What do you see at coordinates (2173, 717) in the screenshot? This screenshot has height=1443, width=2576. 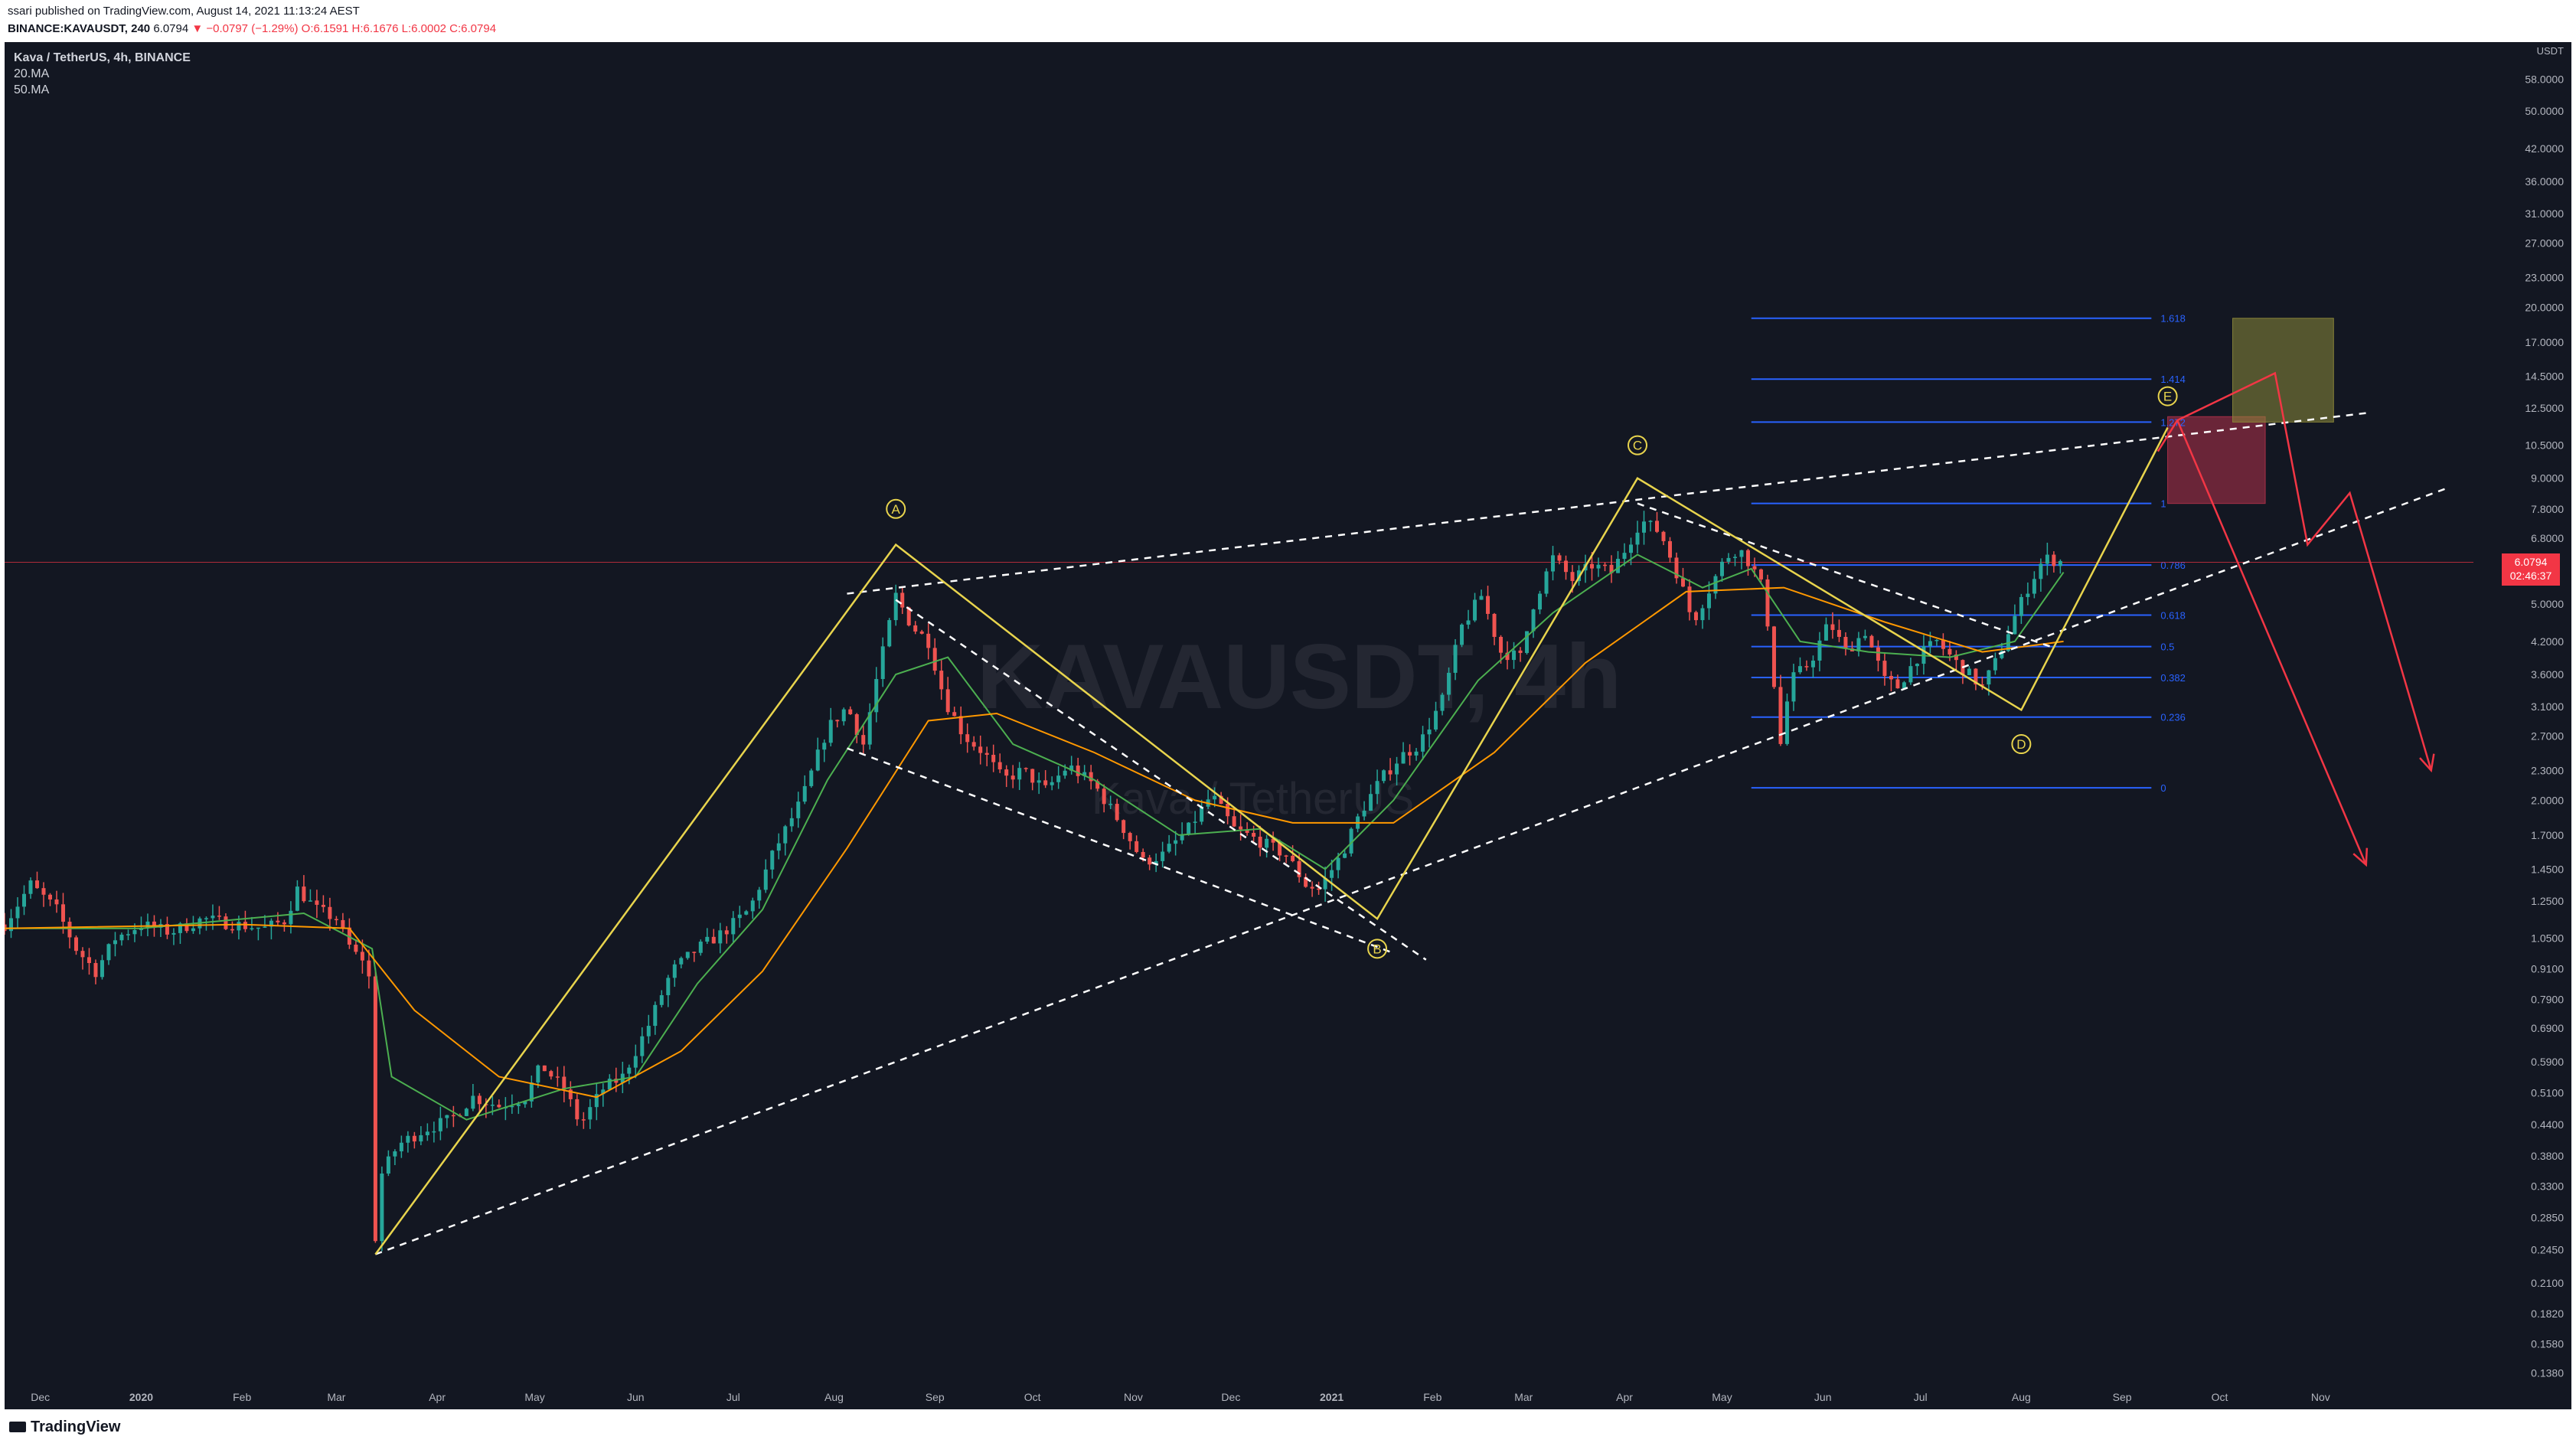 I see `fib-level-label: 0.236` at bounding box center [2173, 717].